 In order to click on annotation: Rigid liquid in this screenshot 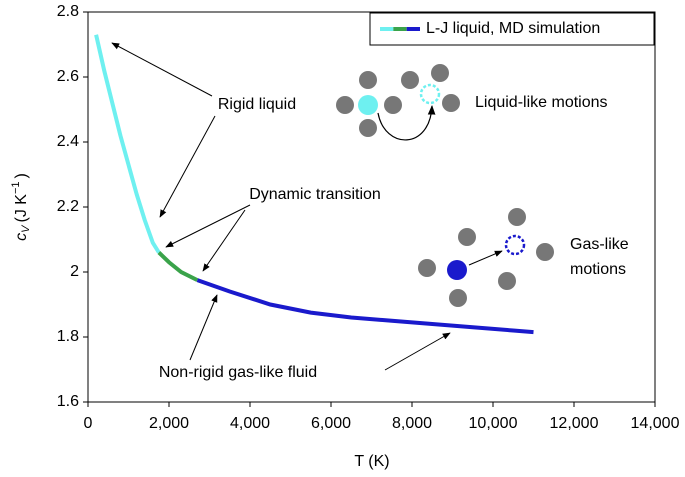, I will do `click(257, 104)`.